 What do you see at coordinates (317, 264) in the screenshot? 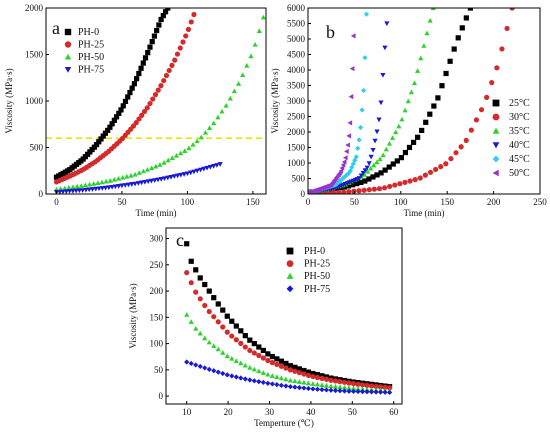
I see `legend-label-PH-25: PH-25` at bounding box center [317, 264].